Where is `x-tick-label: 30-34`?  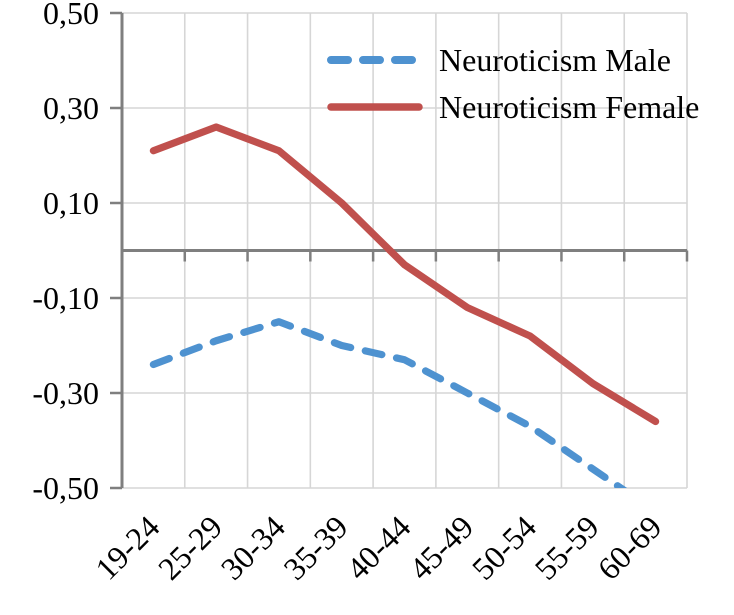
x-tick-label: 30-34 is located at coordinates (253, 547).